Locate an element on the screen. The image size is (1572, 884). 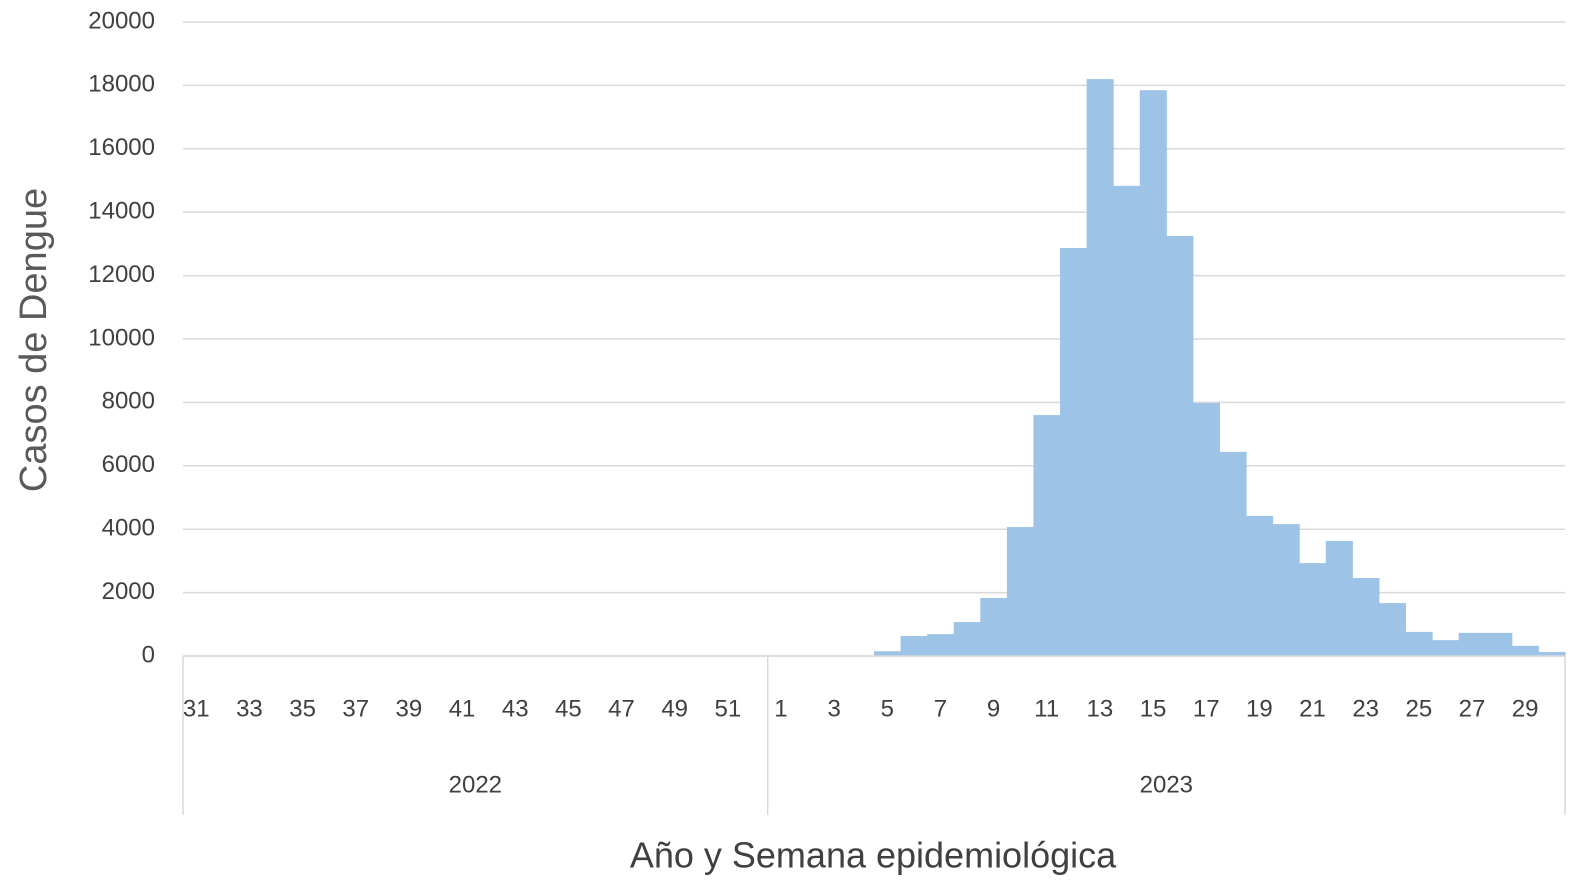
x-tick-label: 17 is located at coordinates (1206, 708).